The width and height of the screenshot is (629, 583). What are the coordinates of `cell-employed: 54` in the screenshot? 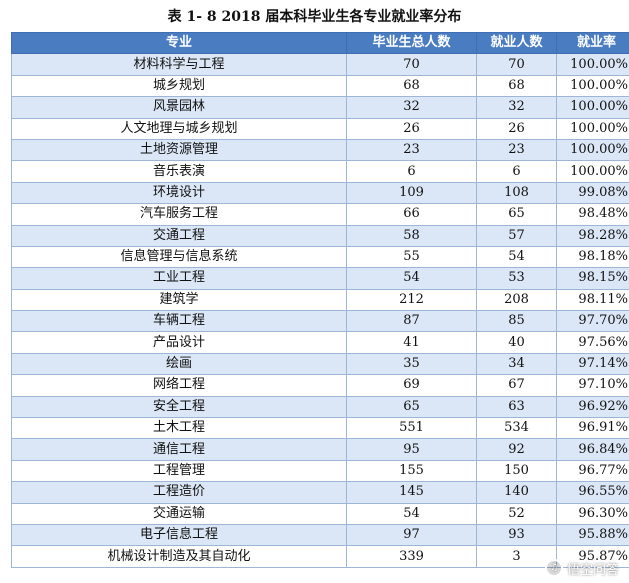 It's located at (516, 257).